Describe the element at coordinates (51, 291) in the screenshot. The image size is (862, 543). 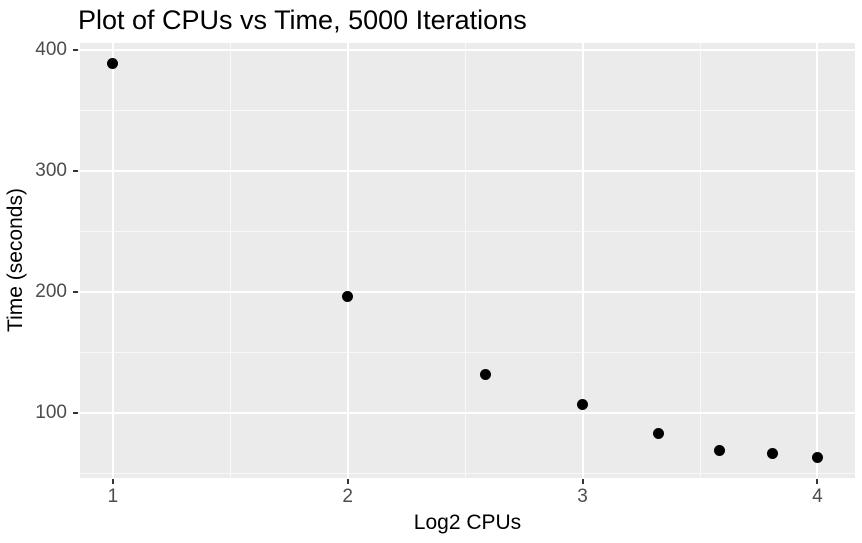
I see `y-tick-label: 200` at that location.